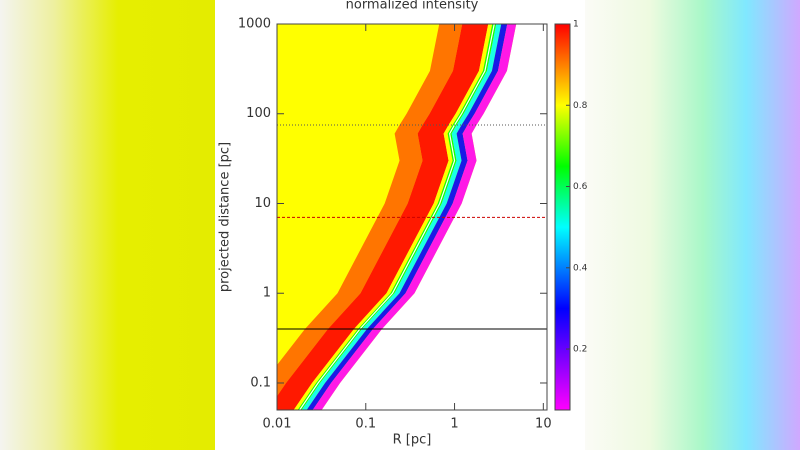  Describe the element at coordinates (277, 424) in the screenshot. I see `x-tick-label: 0.01` at that location.